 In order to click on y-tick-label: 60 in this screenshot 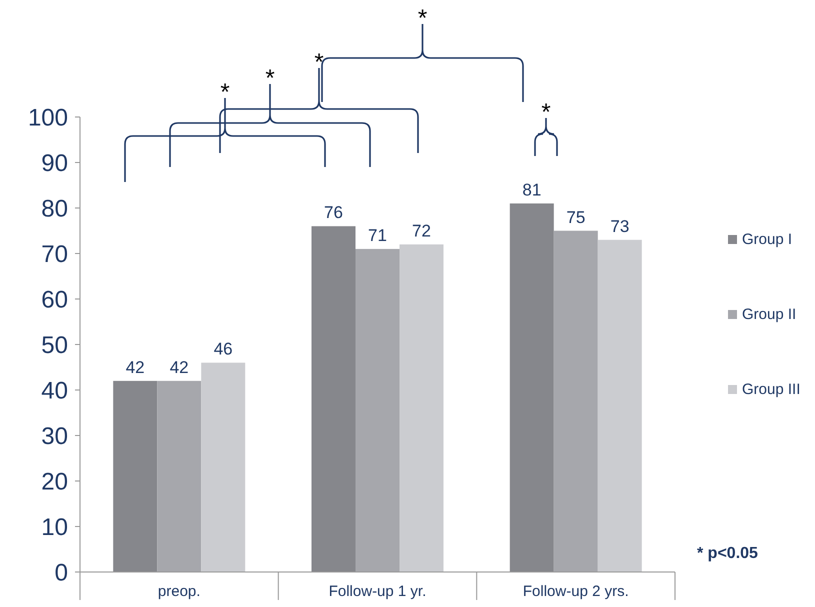, I will do `click(54, 300)`.